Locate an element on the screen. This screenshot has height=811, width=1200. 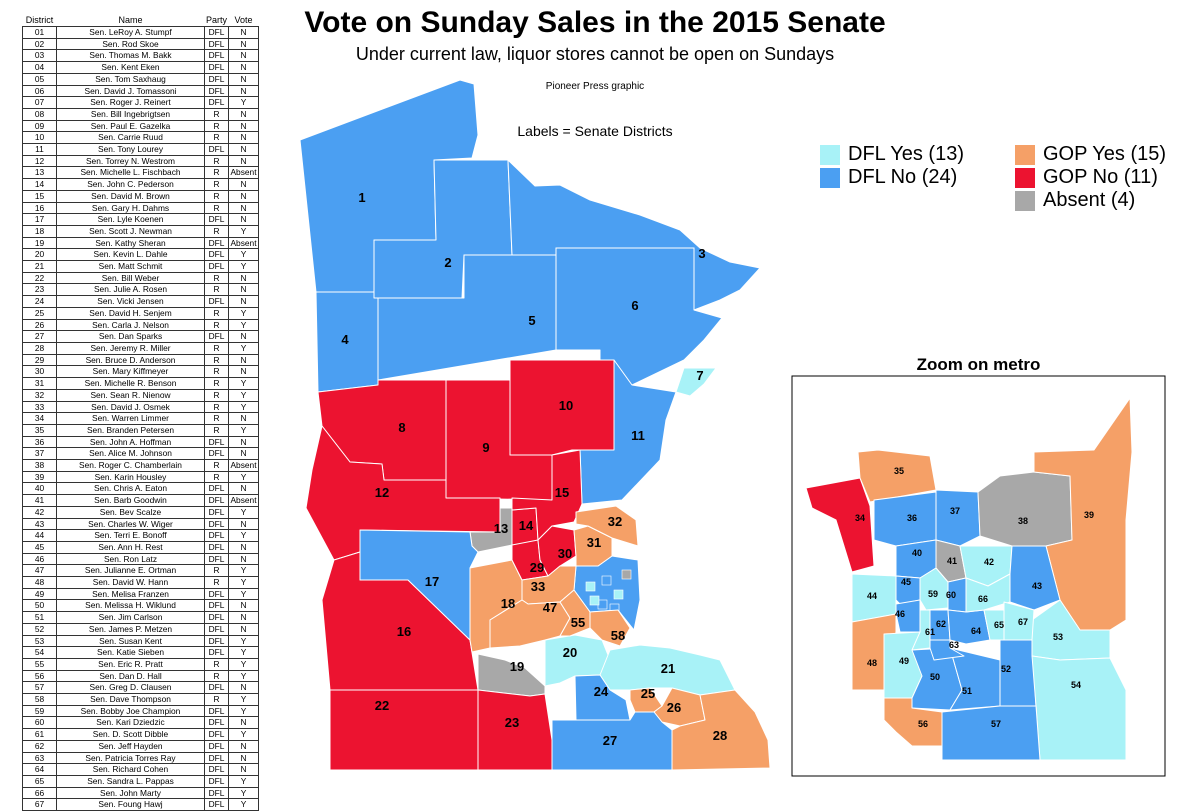
party-cell: R is located at coordinates (216, 114).